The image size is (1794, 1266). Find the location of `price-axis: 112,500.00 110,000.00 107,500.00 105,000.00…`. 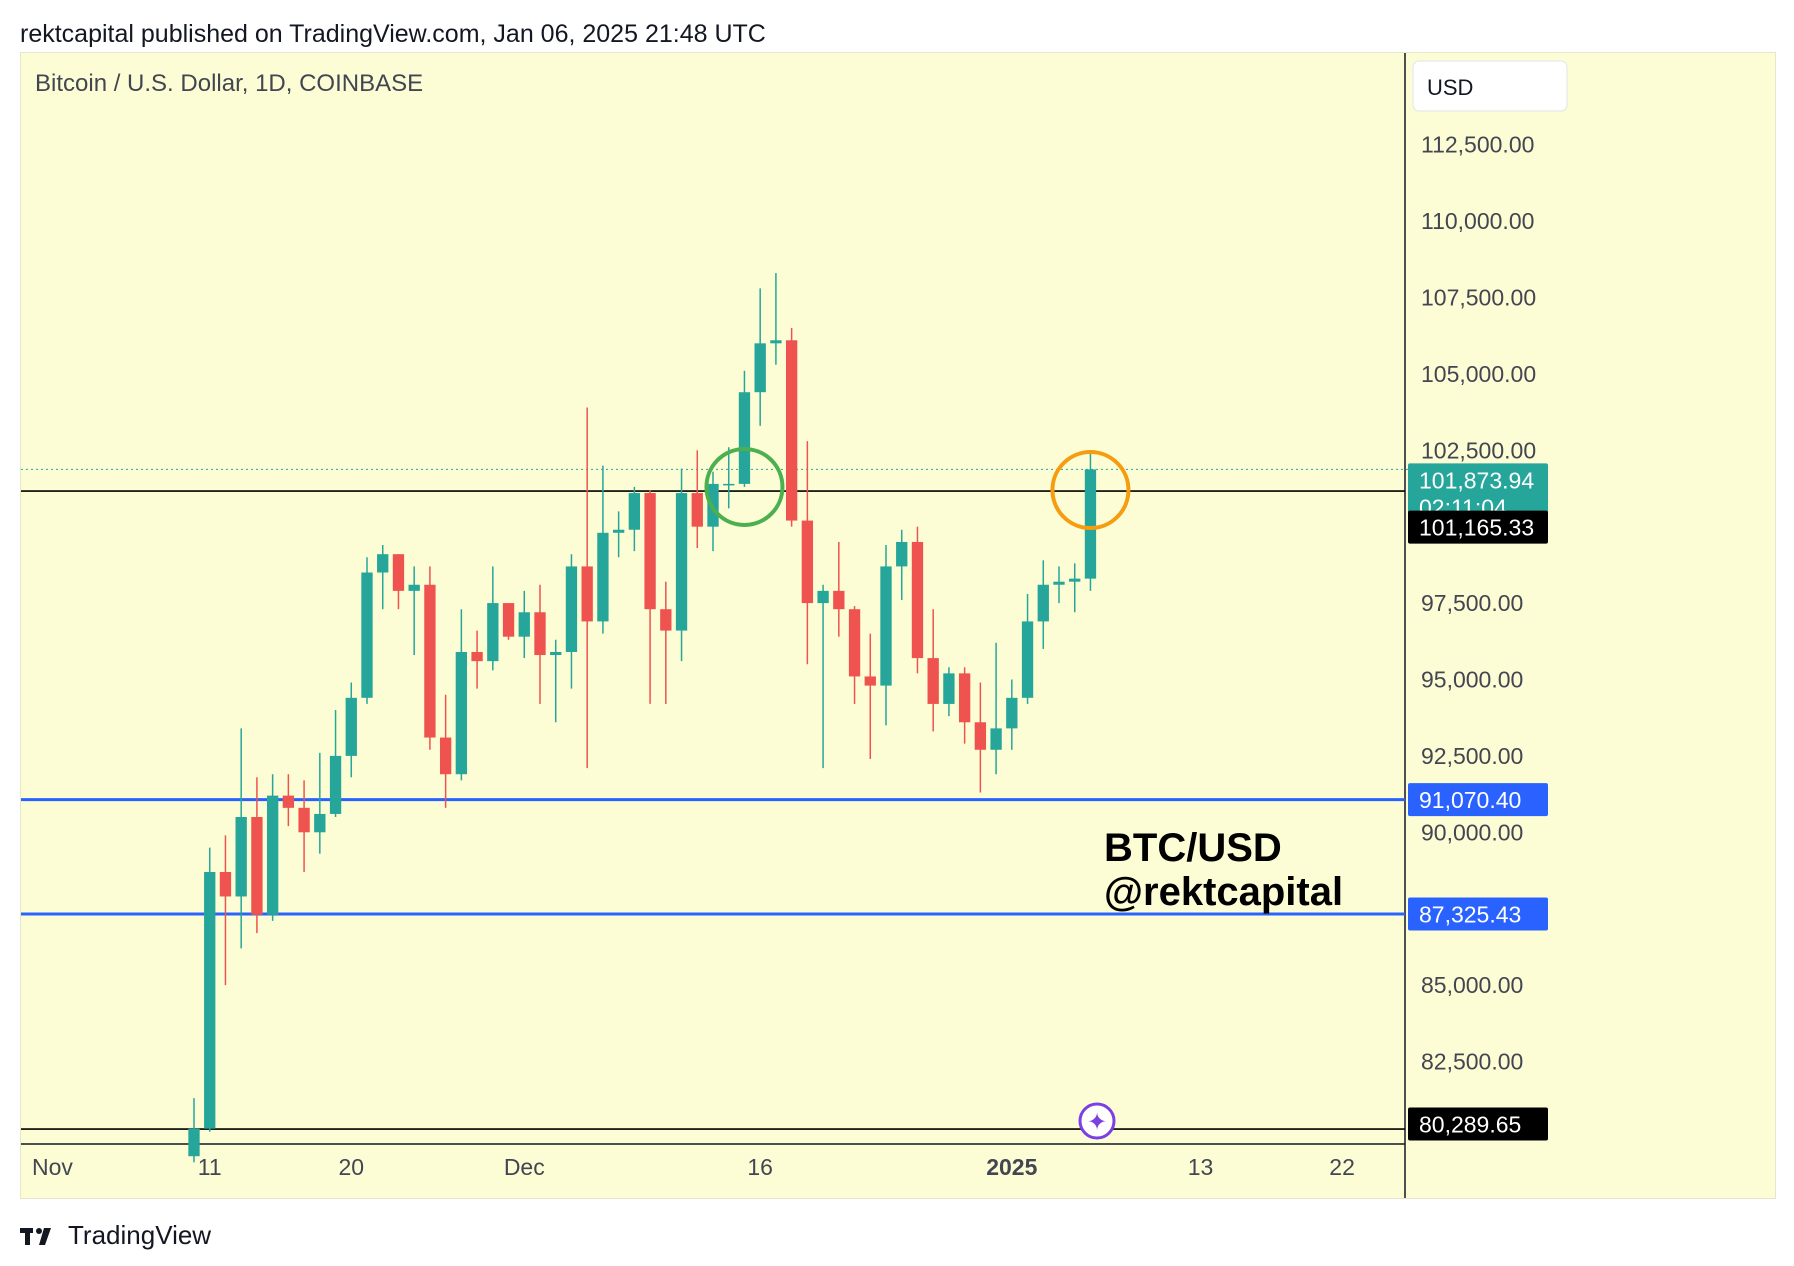

price-axis: 112,500.00 110,000.00 107,500.00 105,000.00… is located at coordinates (1478, 603).